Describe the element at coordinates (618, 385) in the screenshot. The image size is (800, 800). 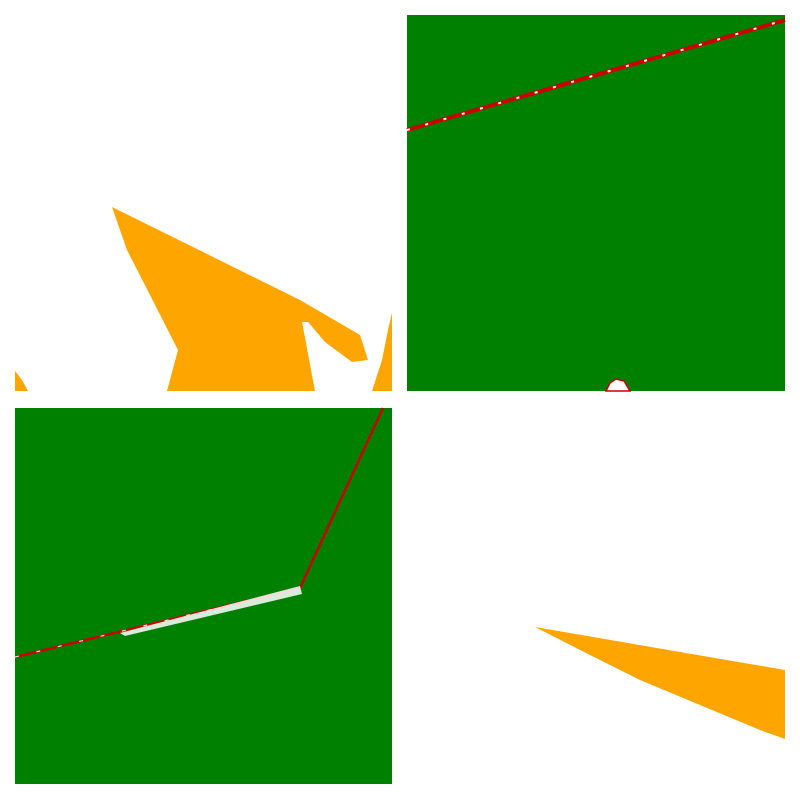
I see `white-notch` at that location.